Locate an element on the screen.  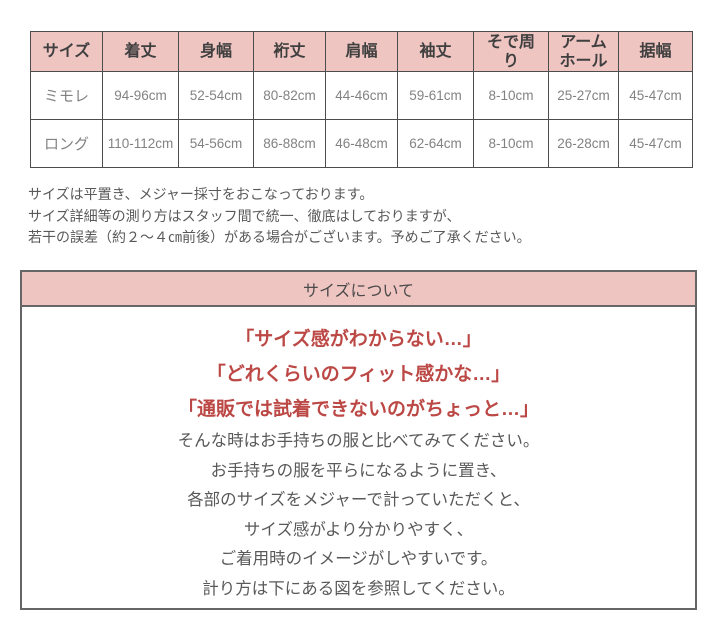
about-size-box-title: サイズについて is located at coordinates (358, 291).